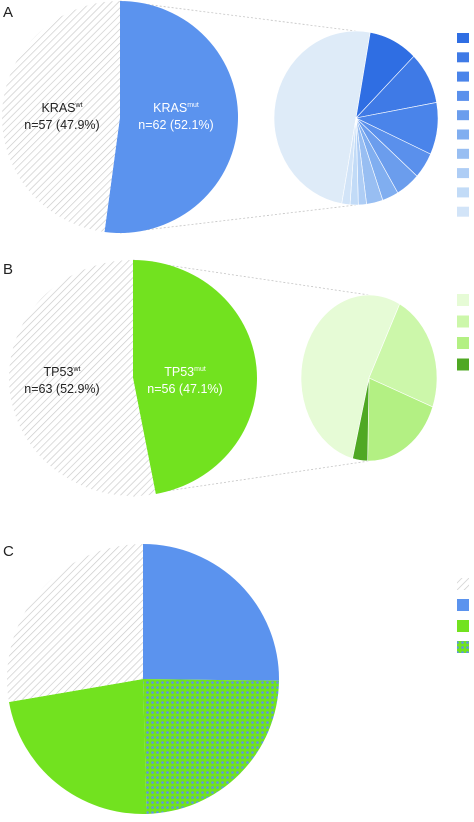 The height and width of the screenshot is (822, 474). I want to click on kras-wt-count: n=57 (47.9%), so click(61, 125).